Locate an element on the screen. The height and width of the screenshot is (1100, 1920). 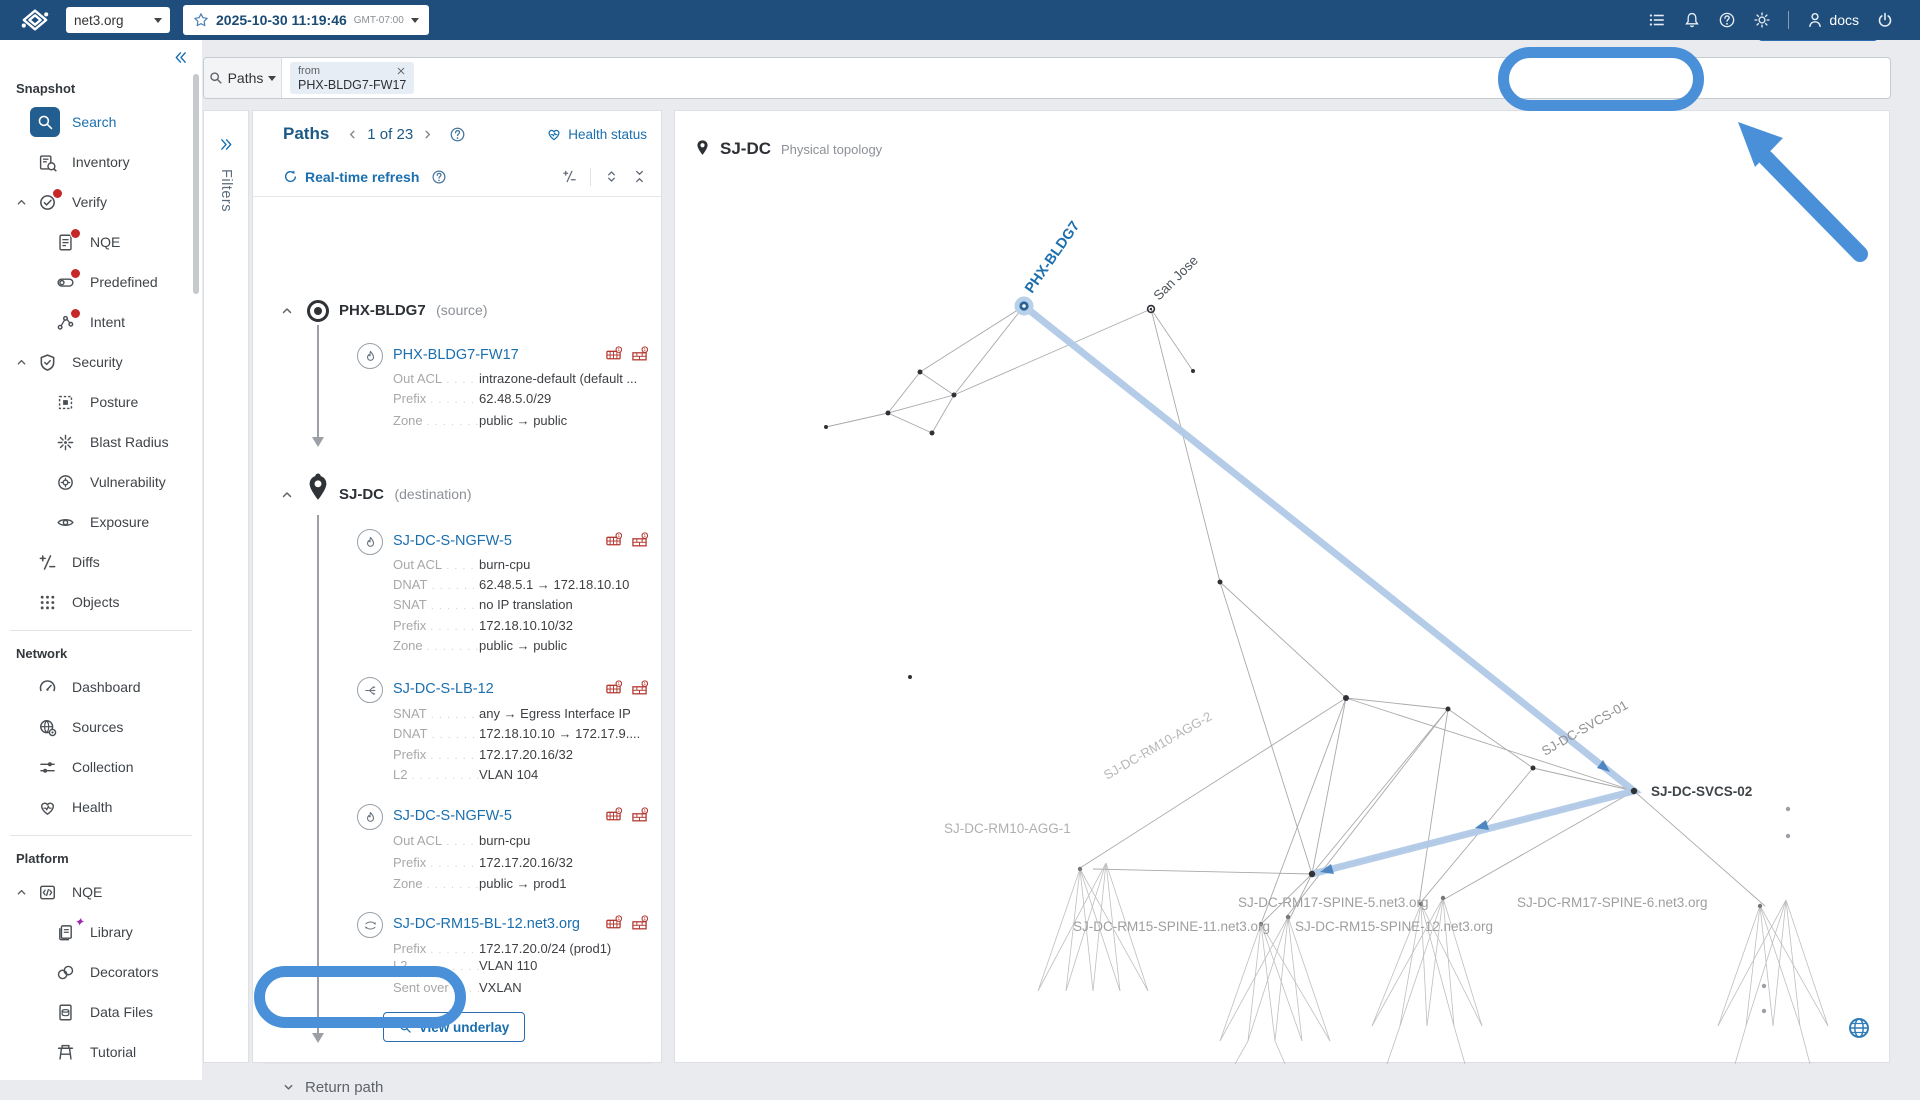
hop-device-link: SJ-DC-S-LB-12 is located at coordinates (443, 689).